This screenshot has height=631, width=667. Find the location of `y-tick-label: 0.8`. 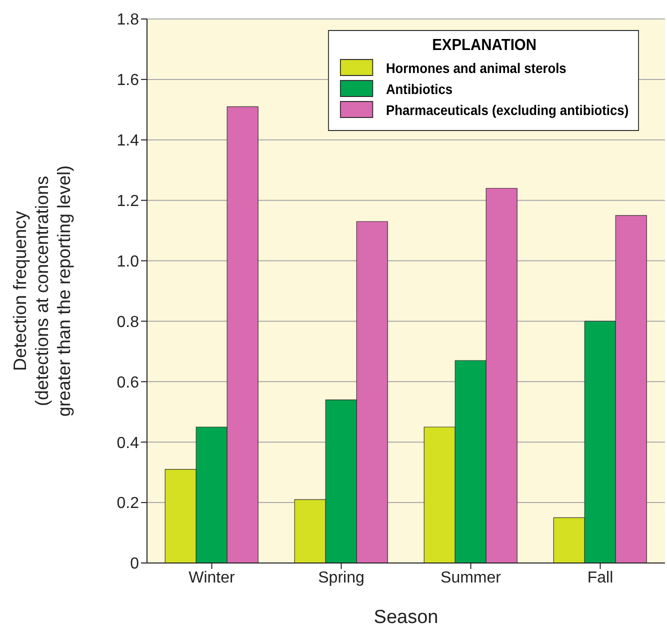

y-tick-label: 0.8 is located at coordinates (128, 322).